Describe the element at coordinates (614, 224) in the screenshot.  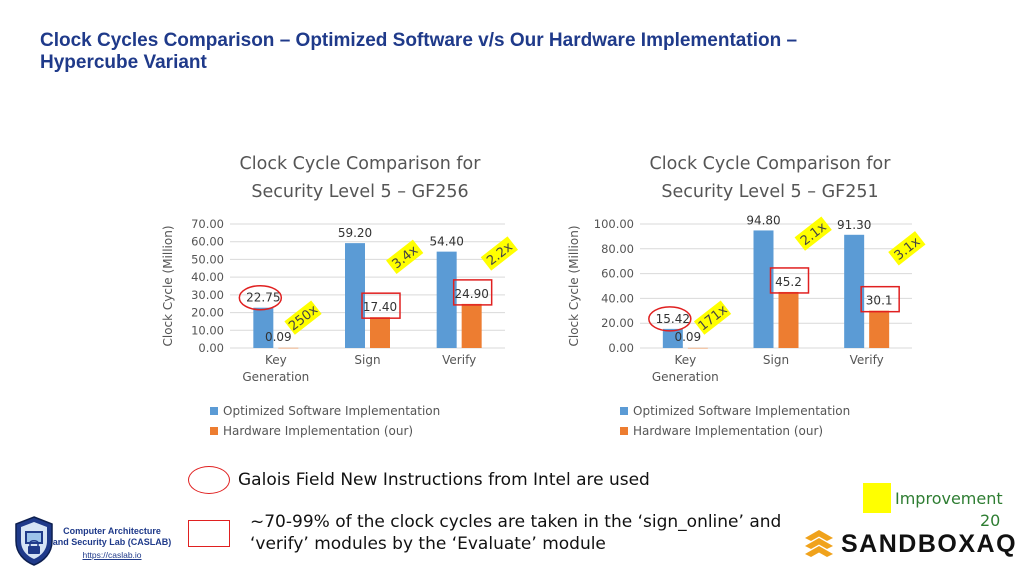
I see `y-tick-label: 100.00` at that location.